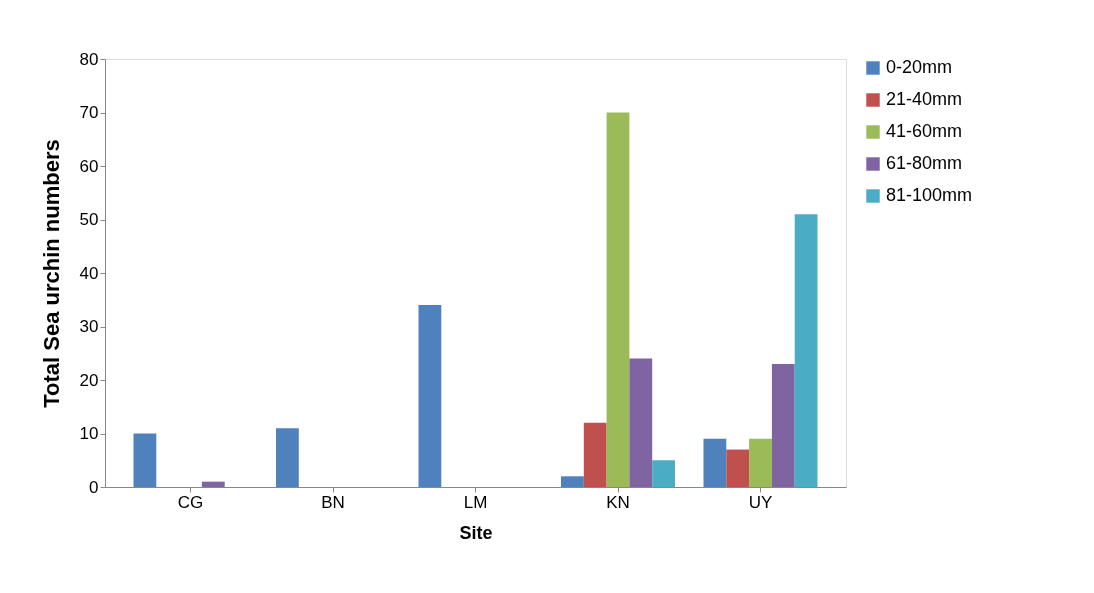 This screenshot has height=593, width=1094. What do you see at coordinates (929, 195) in the screenshot?
I see `legend-label: 81-100mm` at bounding box center [929, 195].